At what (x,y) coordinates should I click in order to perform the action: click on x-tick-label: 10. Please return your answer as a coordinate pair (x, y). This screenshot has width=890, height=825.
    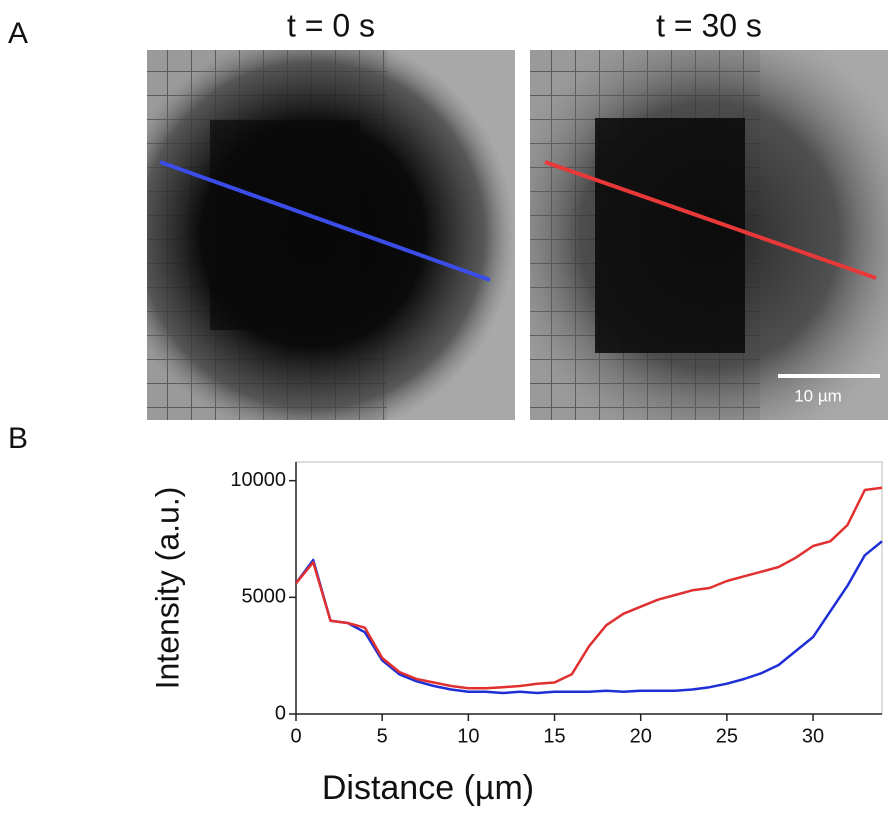
    Looking at the image, I should click on (468, 736).